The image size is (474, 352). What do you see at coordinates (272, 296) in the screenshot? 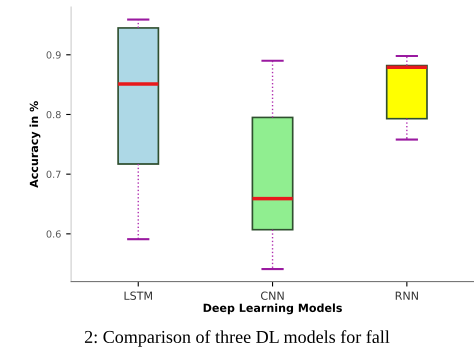
I see `x-tick-label: CNN` at bounding box center [272, 296].